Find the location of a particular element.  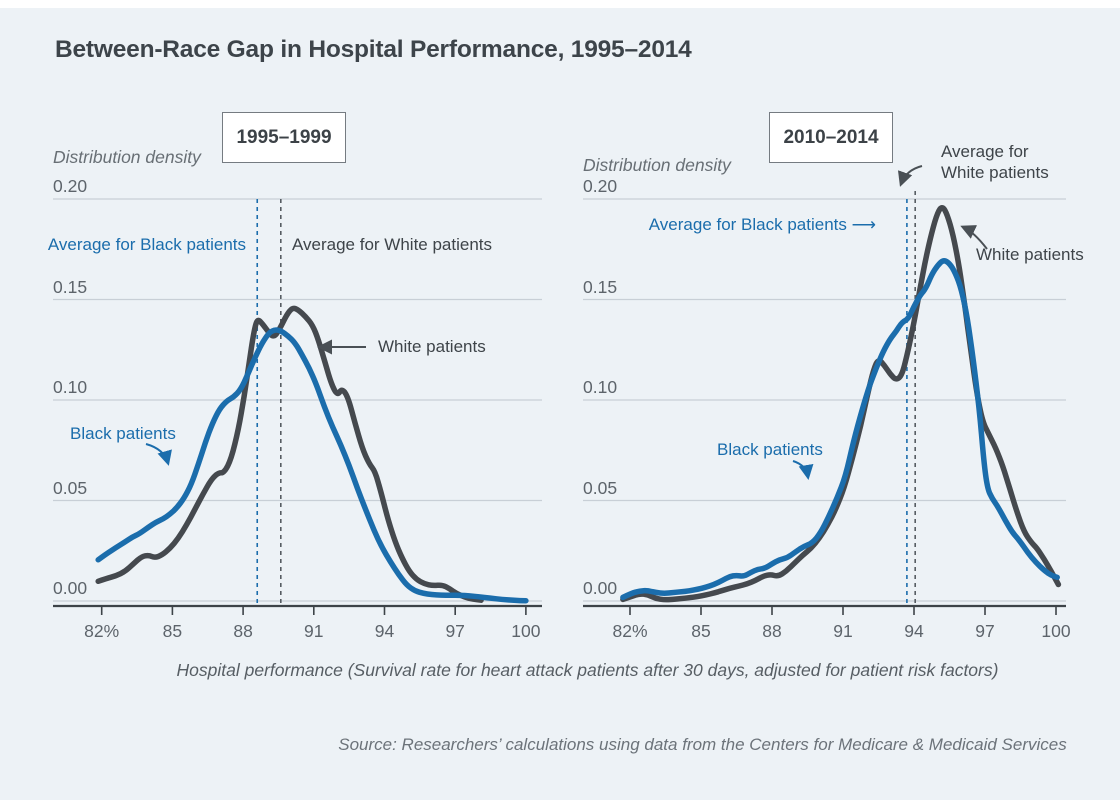

top-white-strip is located at coordinates (560, 4).